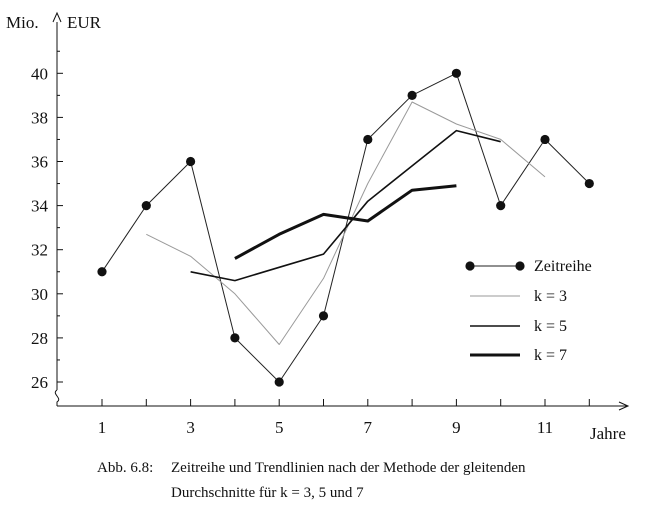 This screenshot has height=515, width=648. Describe the element at coordinates (39, 250) in the screenshot. I see `y-tick-label: 32` at that location.